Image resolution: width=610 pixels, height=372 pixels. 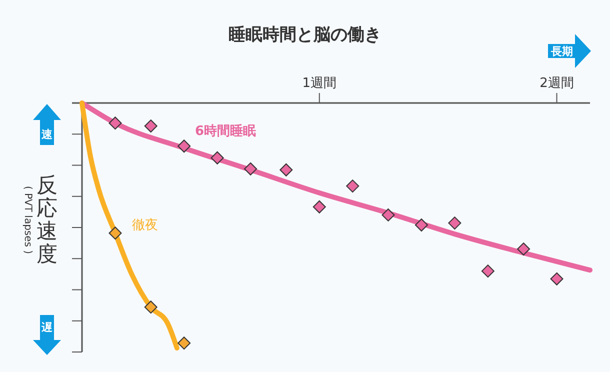 I want to click on text: ( PVT lapses ), so click(x=27, y=220).